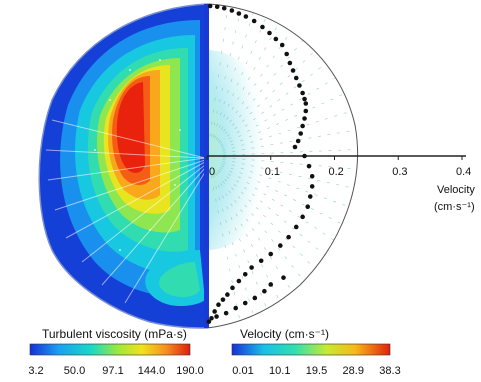 The width and height of the screenshot is (481, 382). I want to click on colorbar-tick-label: 10.1, so click(279, 371).